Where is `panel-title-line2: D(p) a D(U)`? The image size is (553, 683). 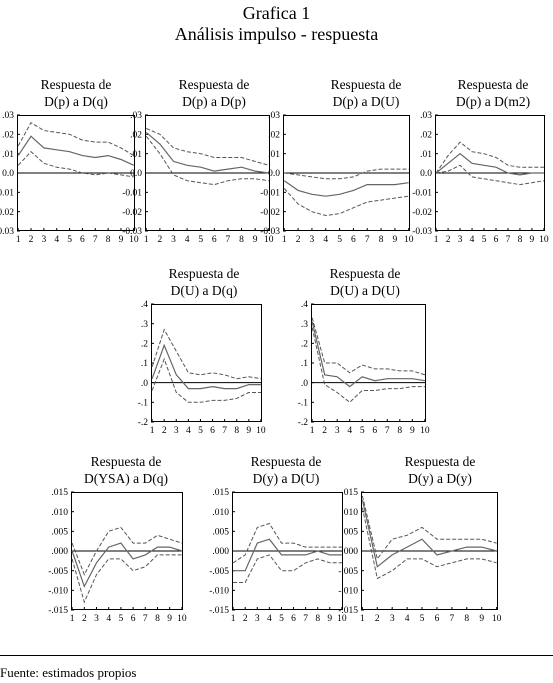
panel-title-line2: D(p) a D(U) is located at coordinates (366, 101).